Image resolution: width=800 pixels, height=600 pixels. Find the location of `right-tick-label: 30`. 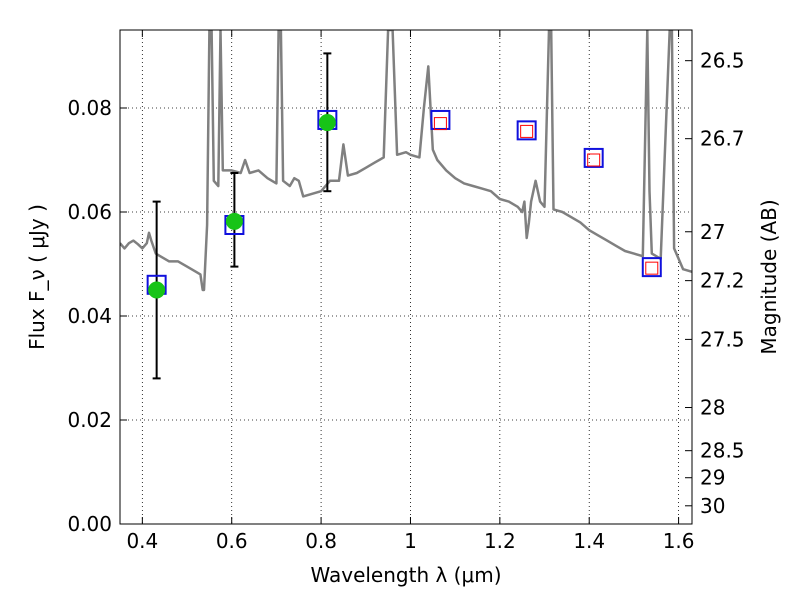

right-tick-label: 30 is located at coordinates (712, 506).